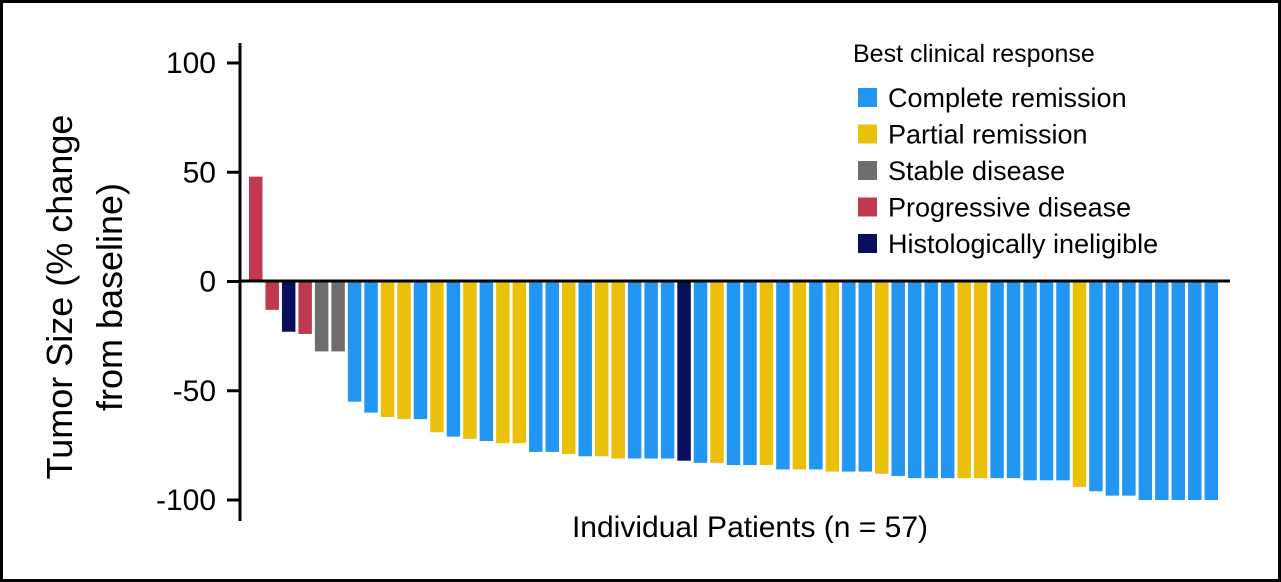  Describe the element at coordinates (194, 391) in the screenshot. I see `y-tick-label: -50` at that location.